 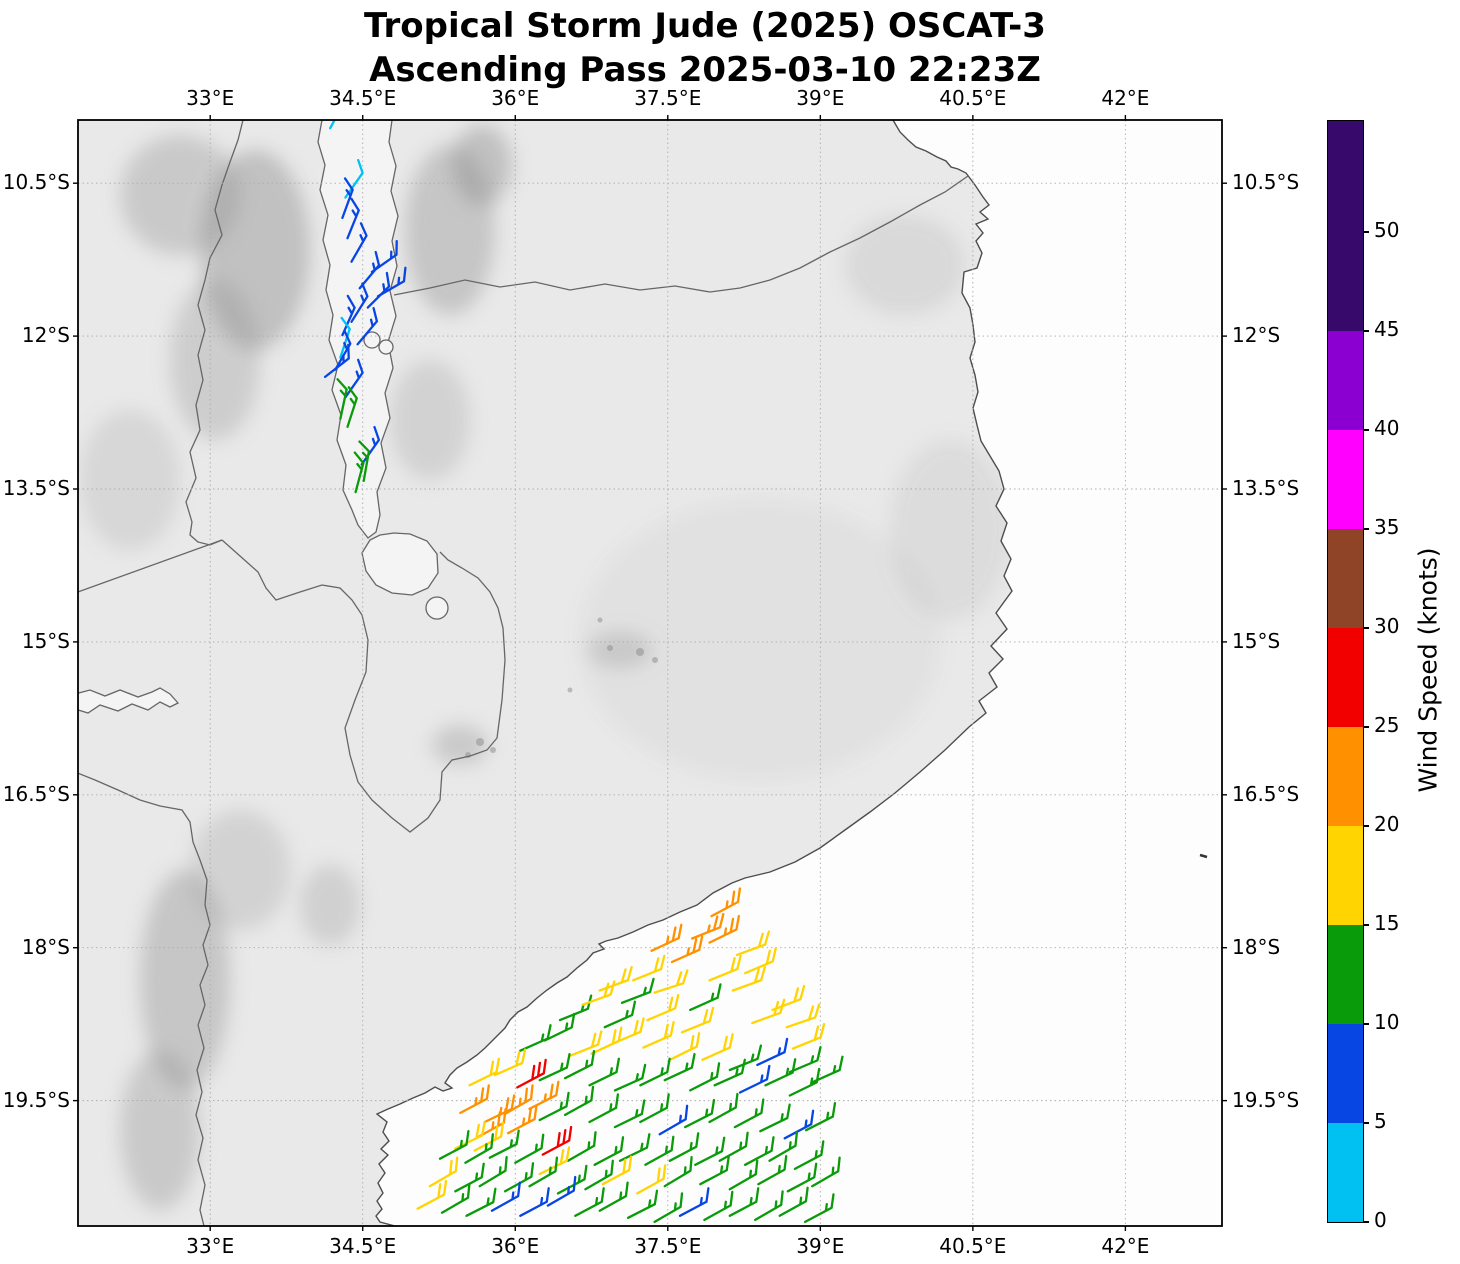 What do you see at coordinates (386, 347) in the screenshot?
I see `lake-amaramba` at bounding box center [386, 347].